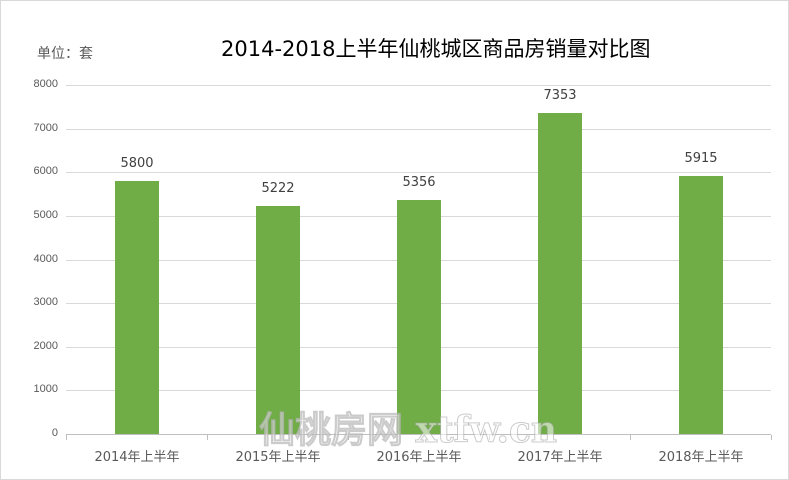 This screenshot has height=480, width=789. What do you see at coordinates (45, 128) in the screenshot?
I see `y-tick-label: 7000` at bounding box center [45, 128].